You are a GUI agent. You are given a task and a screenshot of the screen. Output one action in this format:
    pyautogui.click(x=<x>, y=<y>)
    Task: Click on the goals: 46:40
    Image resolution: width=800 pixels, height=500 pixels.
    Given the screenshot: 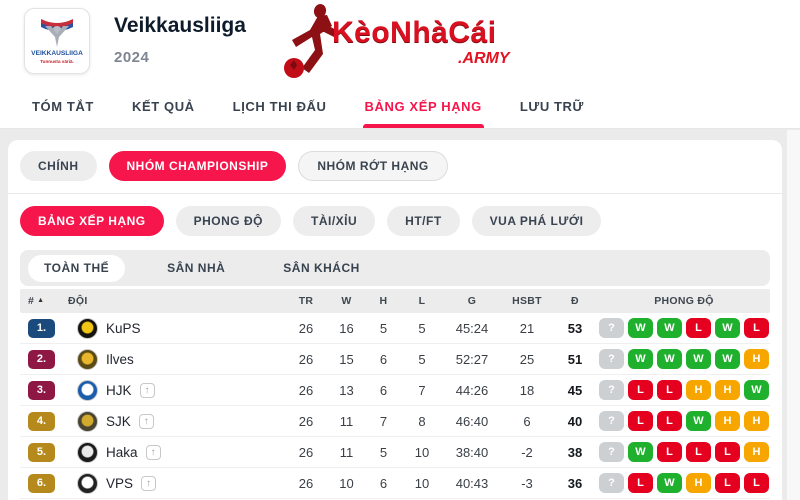 What is the action you would take?
    pyautogui.click(x=472, y=421)
    